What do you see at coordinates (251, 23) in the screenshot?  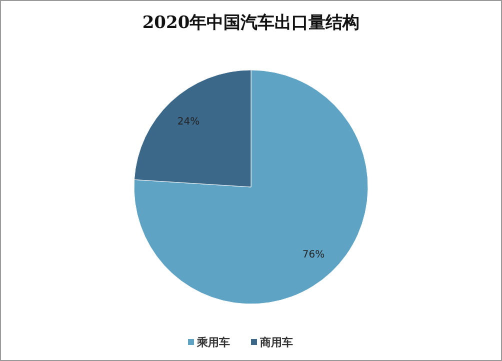 I see `chart-title: 2020年中国汽车出口量结构` at bounding box center [251, 23].